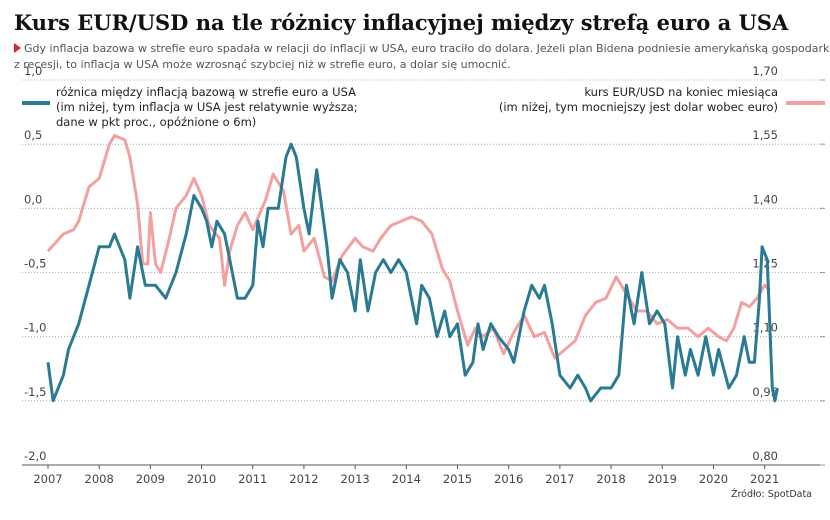 The width and height of the screenshot is (830, 520). What do you see at coordinates (765, 264) in the screenshot?
I see `y2-tick-label: 1,25` at bounding box center [765, 264].